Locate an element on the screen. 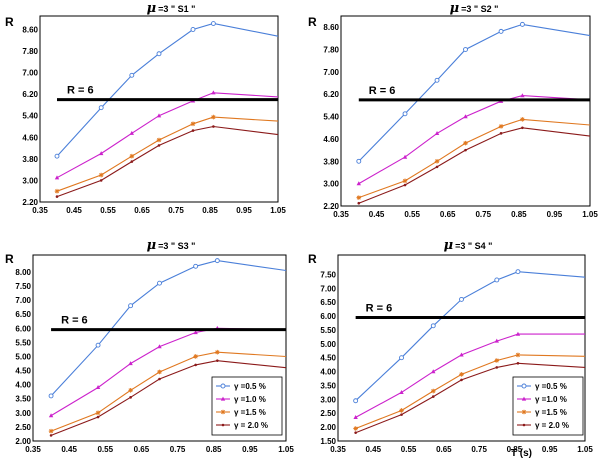 The width and height of the screenshot is (600, 460). y-tick-label: 1.50 is located at coordinates (328, 441).